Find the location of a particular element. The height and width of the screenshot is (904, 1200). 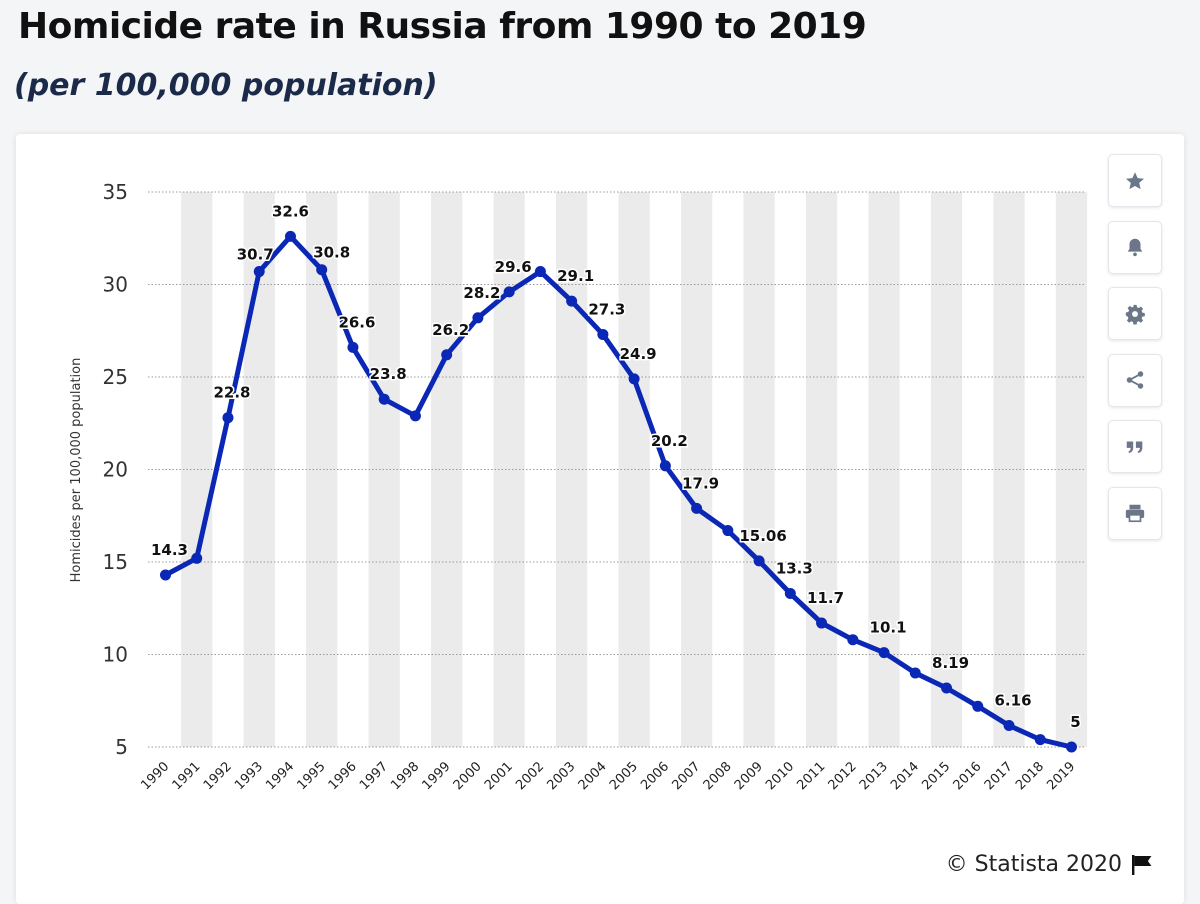

data-label: 20.2 is located at coordinates (669, 441).